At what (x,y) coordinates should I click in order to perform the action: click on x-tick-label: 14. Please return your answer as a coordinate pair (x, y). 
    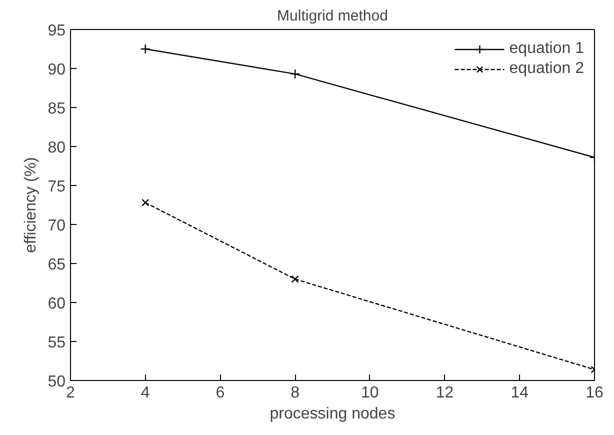
    Looking at the image, I should click on (519, 393).